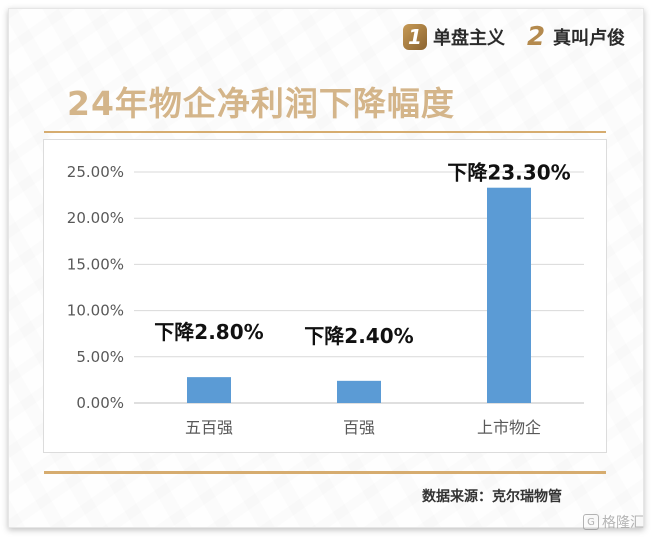 This screenshot has width=652, height=538. What do you see at coordinates (469, 38) in the screenshot?
I see `brand-label-1: 单盘主义` at bounding box center [469, 38].